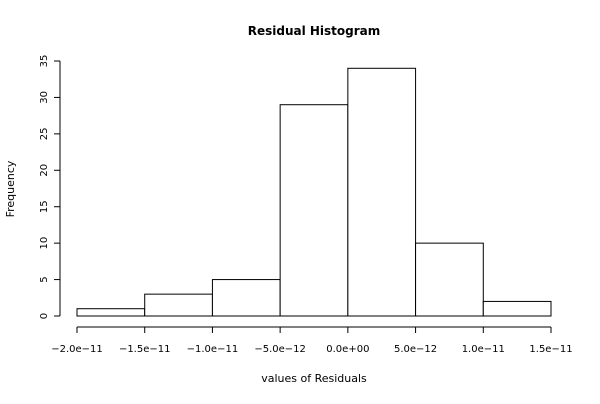 Image resolution: width=600 pixels, height=404 pixels. I want to click on x-tick-label-7: 1.0e−11, so click(483, 349).